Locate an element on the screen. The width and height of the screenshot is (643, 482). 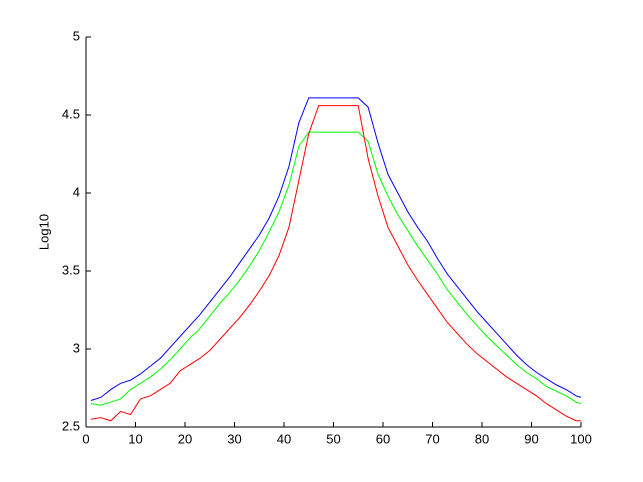
y-tick-label: 3 is located at coordinates (76, 347).